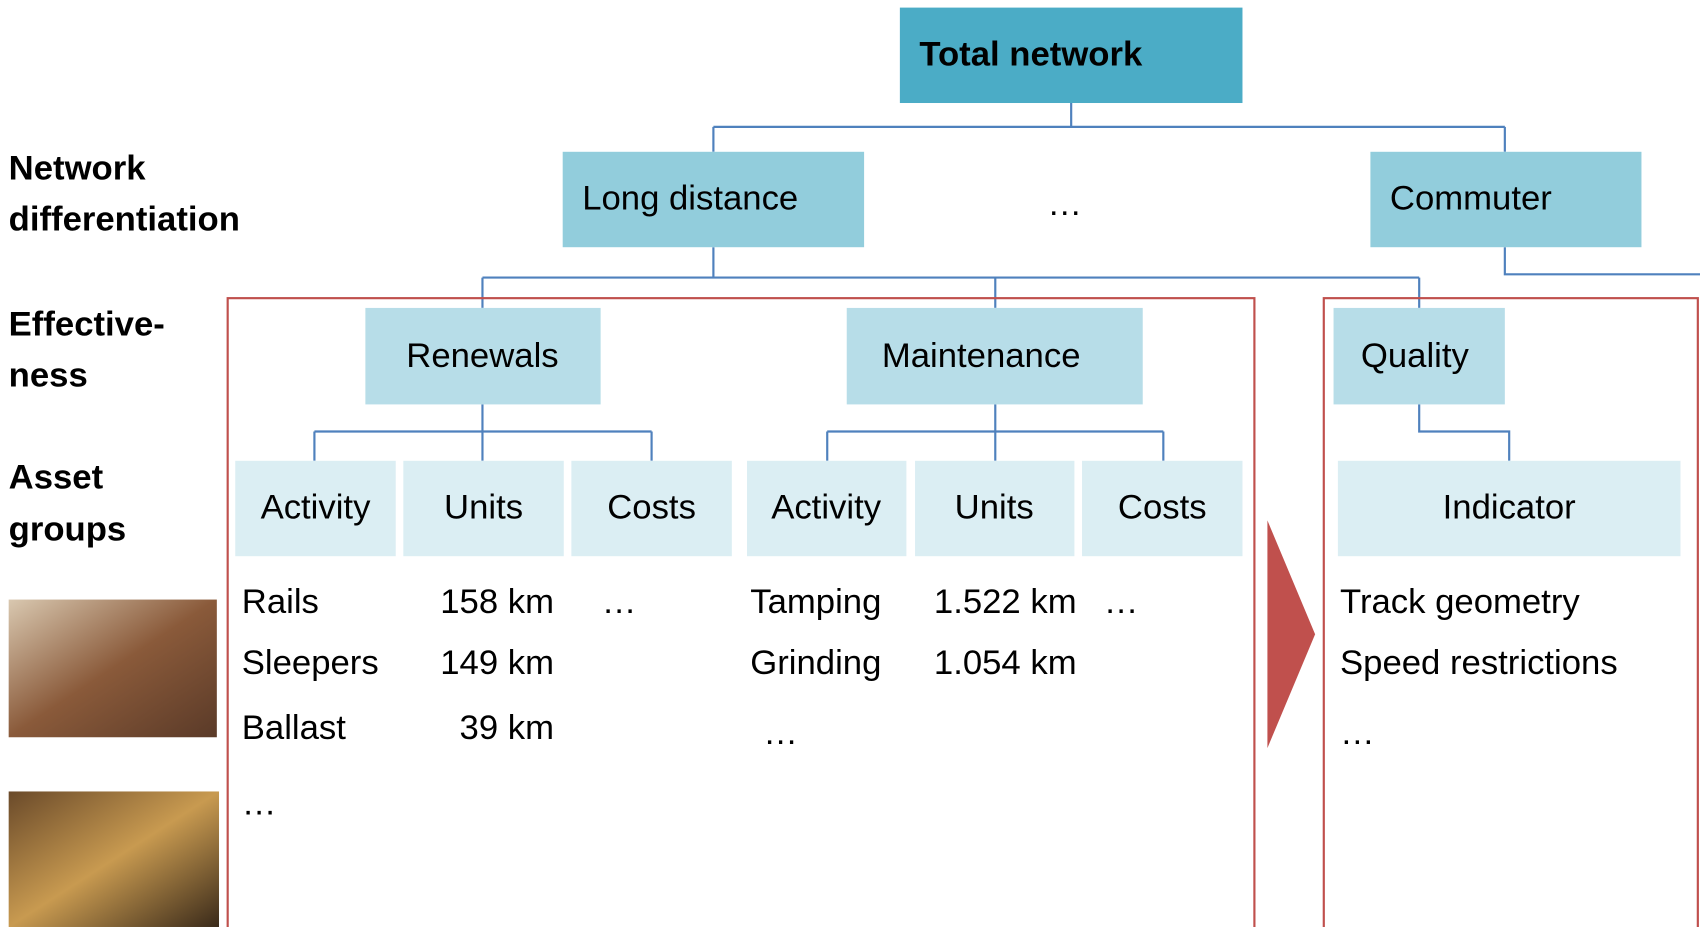 This screenshot has width=1700, height=927. What do you see at coordinates (690, 199) in the screenshot?
I see `node-label: Long distance` at bounding box center [690, 199].